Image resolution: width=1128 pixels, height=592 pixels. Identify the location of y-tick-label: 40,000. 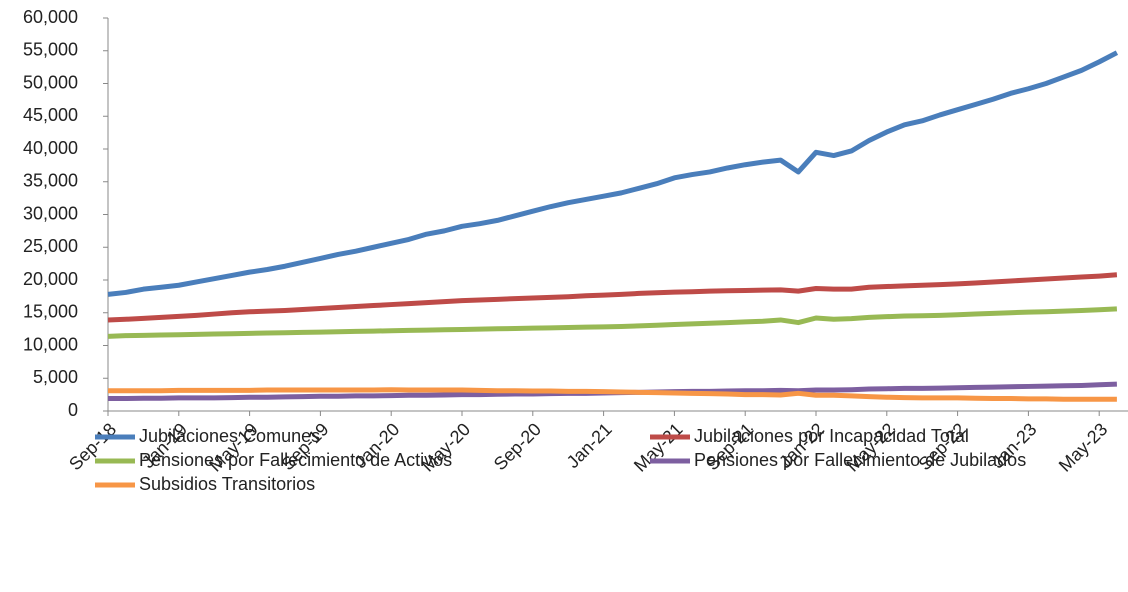
(50, 148).